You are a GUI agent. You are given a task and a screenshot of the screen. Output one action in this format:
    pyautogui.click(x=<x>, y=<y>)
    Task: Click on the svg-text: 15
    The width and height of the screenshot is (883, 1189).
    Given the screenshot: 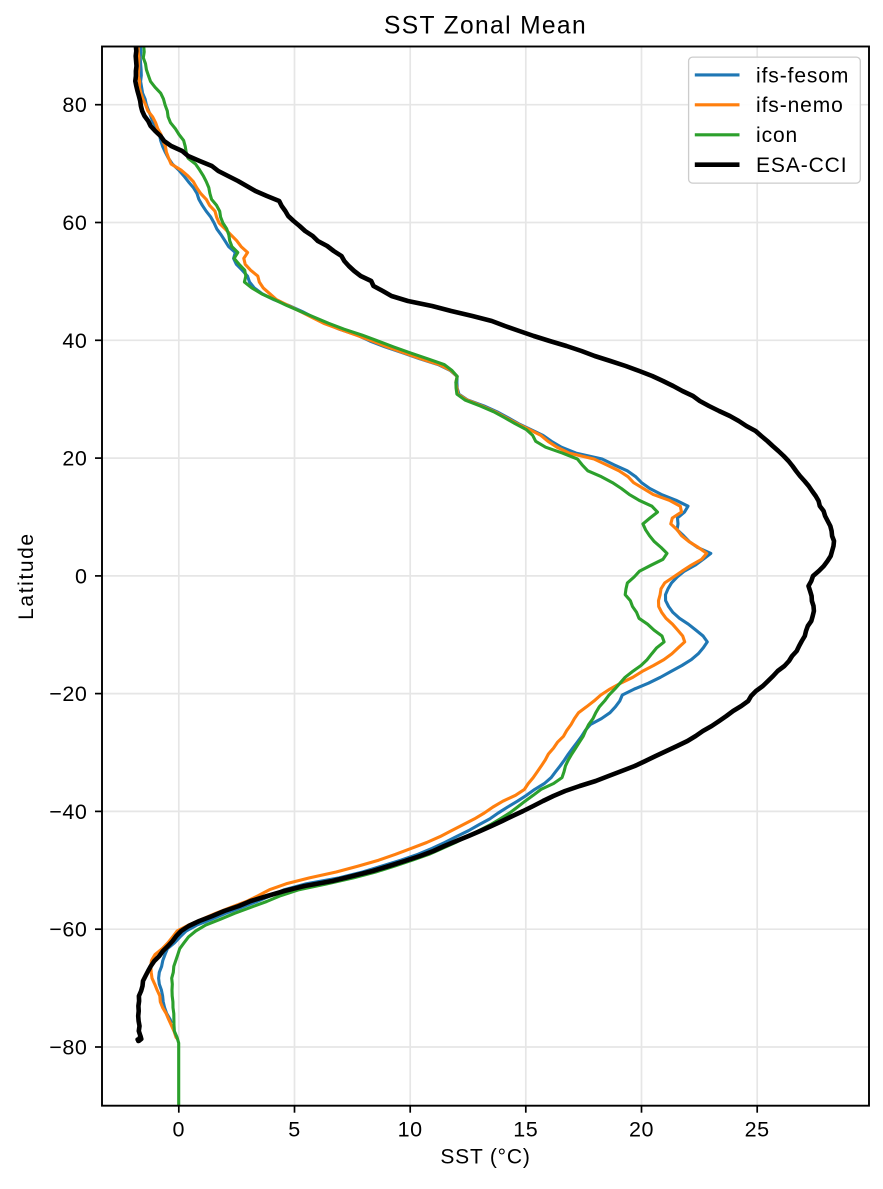 What is the action you would take?
    pyautogui.click(x=525, y=1130)
    